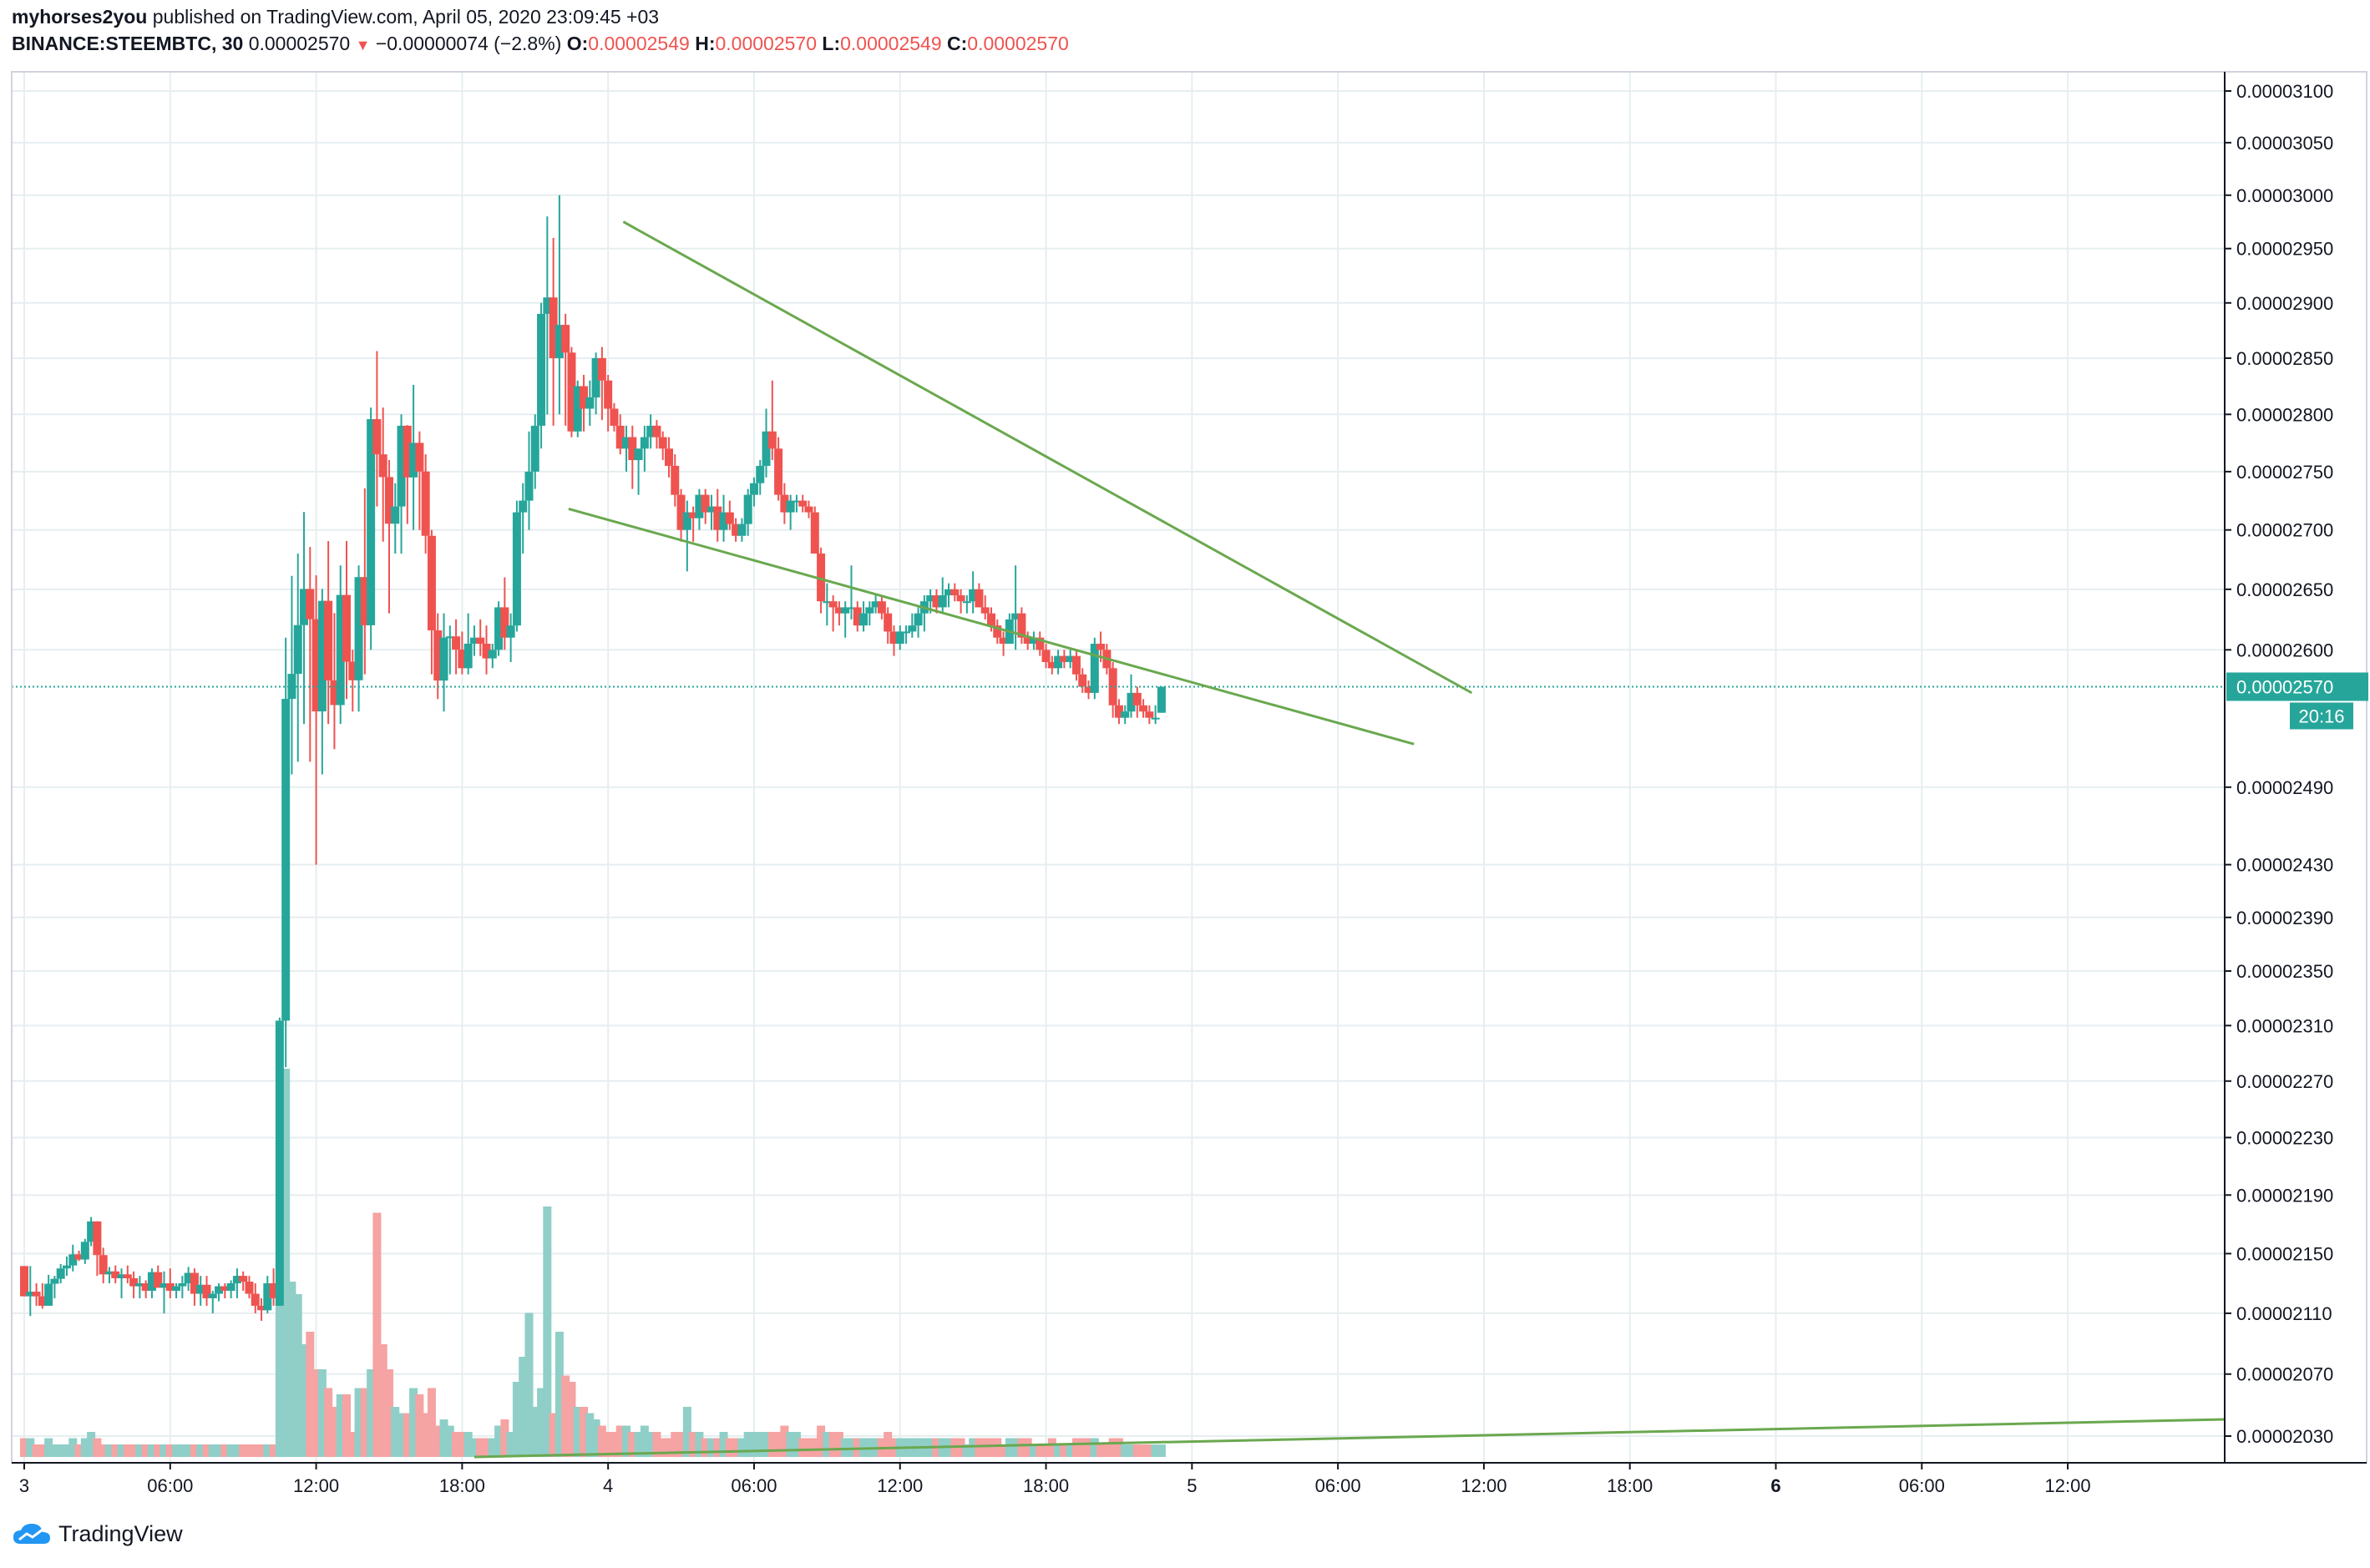 The width and height of the screenshot is (2370, 1568). Describe the element at coordinates (2284, 91) in the screenshot. I see `price-tick-label: 0.00003100` at that location.